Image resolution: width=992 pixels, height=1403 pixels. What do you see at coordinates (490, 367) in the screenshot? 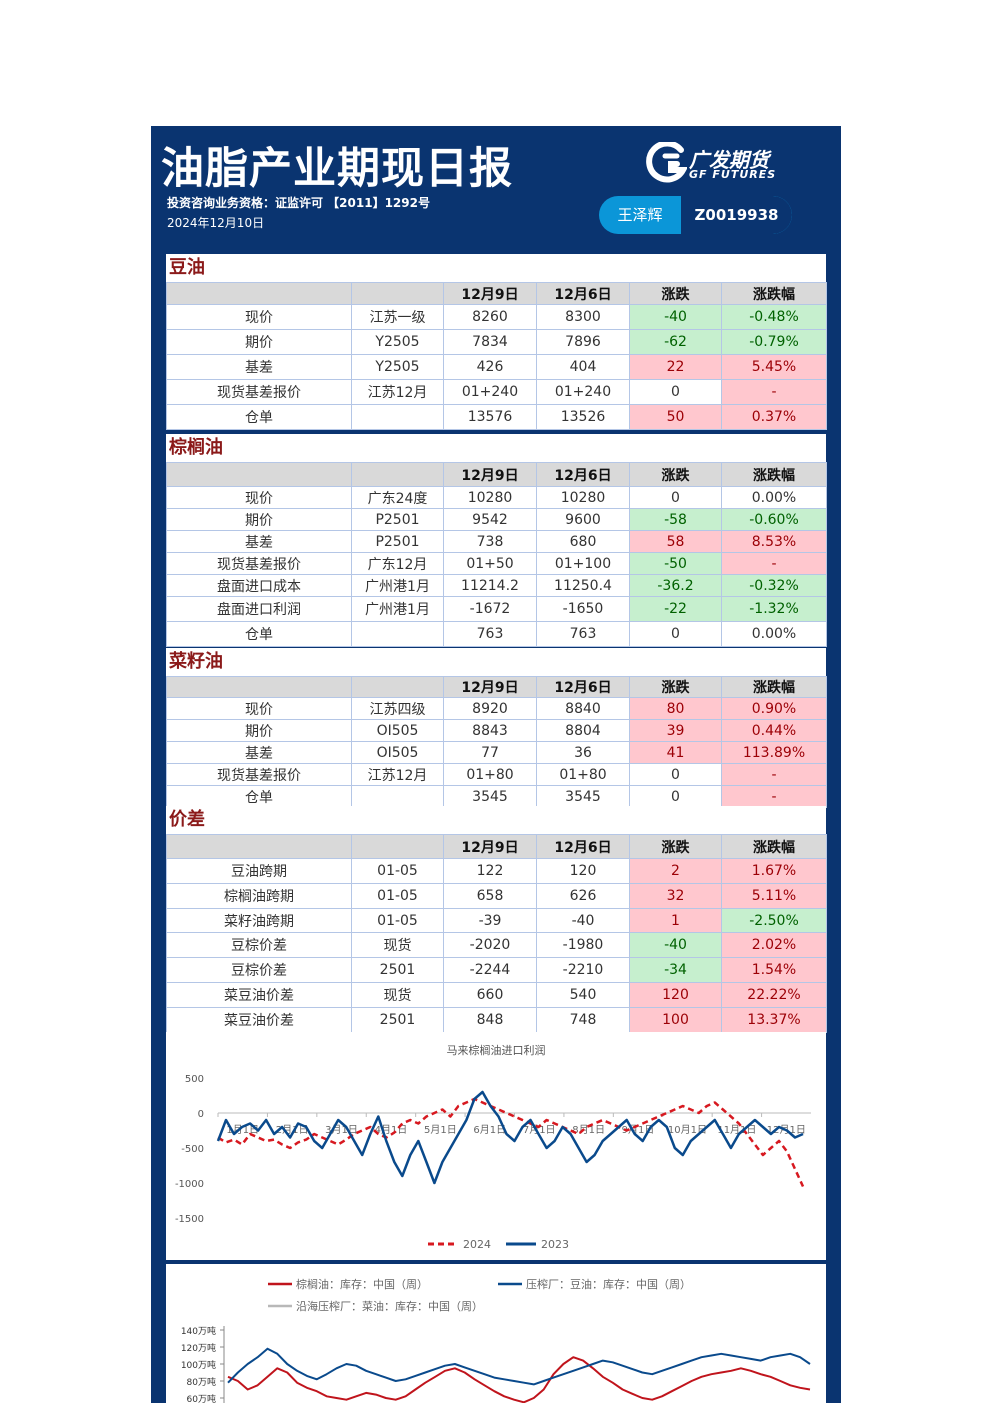
I see `row-dec9: 426` at bounding box center [490, 367].